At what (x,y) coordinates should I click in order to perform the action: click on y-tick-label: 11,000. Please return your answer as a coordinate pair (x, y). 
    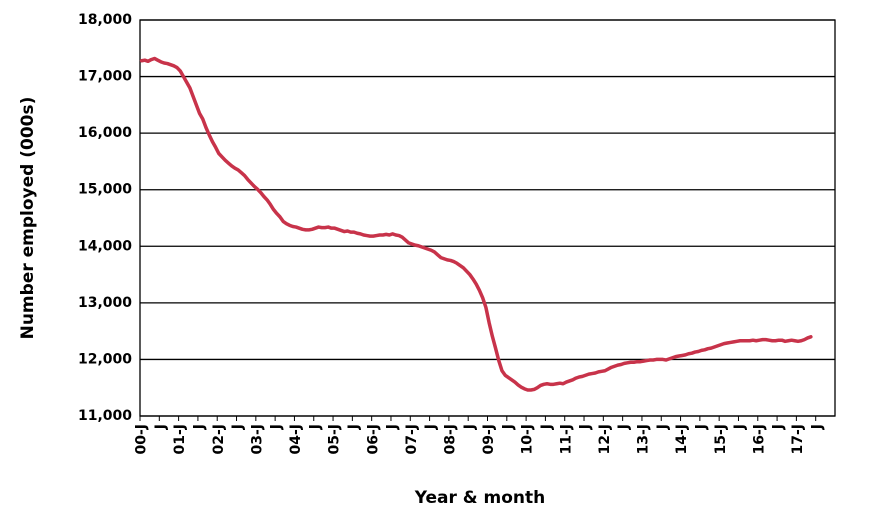
    Looking at the image, I should click on (105, 416).